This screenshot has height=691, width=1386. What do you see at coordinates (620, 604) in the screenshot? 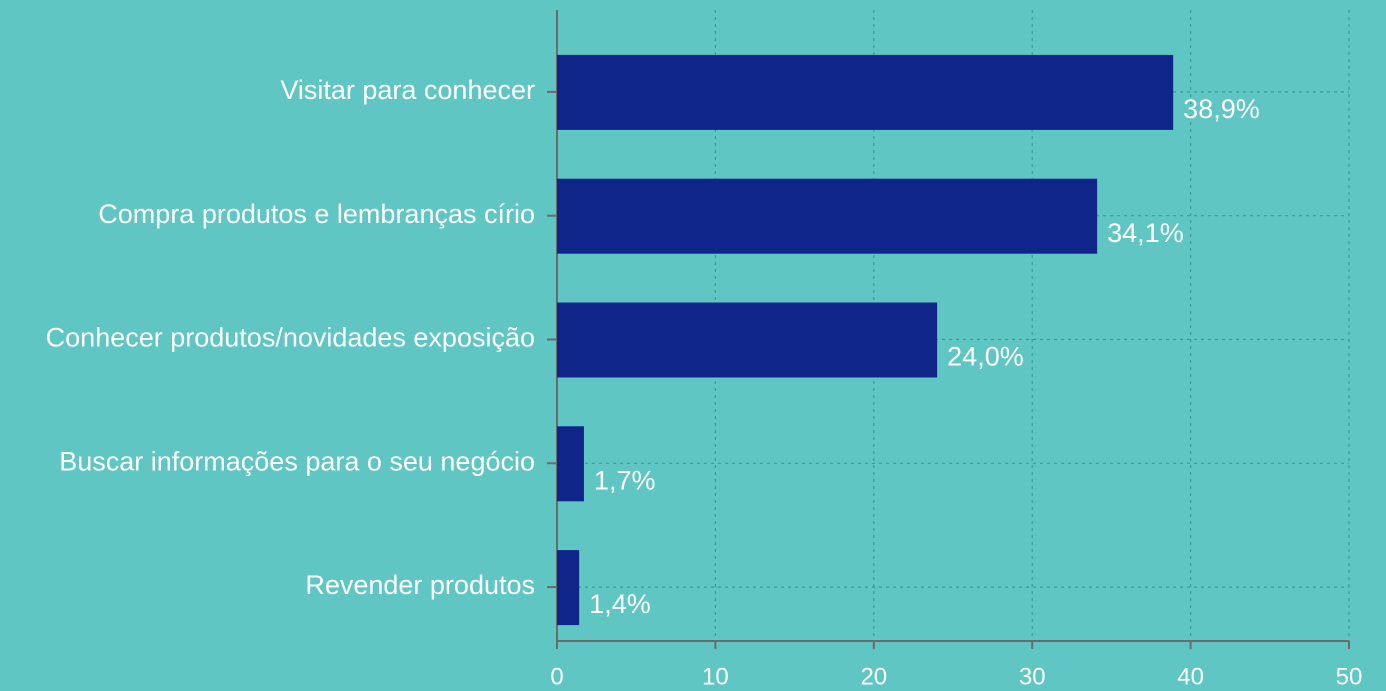
I see `value-label: 1,4%` at bounding box center [620, 604].